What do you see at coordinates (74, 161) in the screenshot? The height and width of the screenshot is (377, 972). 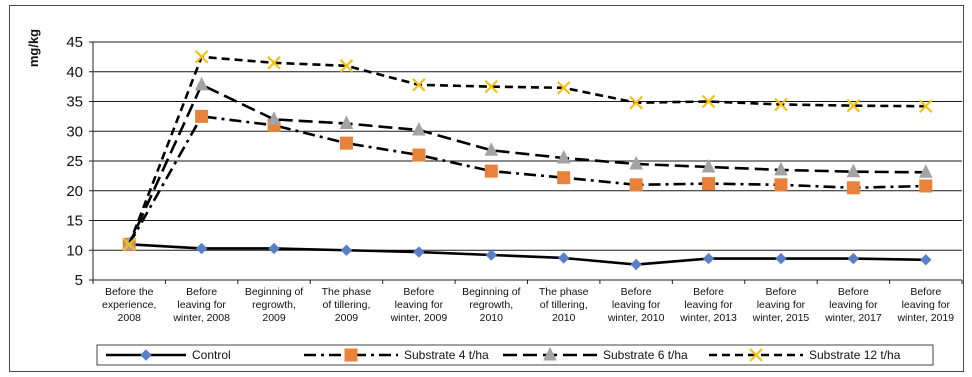 I see `y-tick-label: 25` at bounding box center [74, 161].